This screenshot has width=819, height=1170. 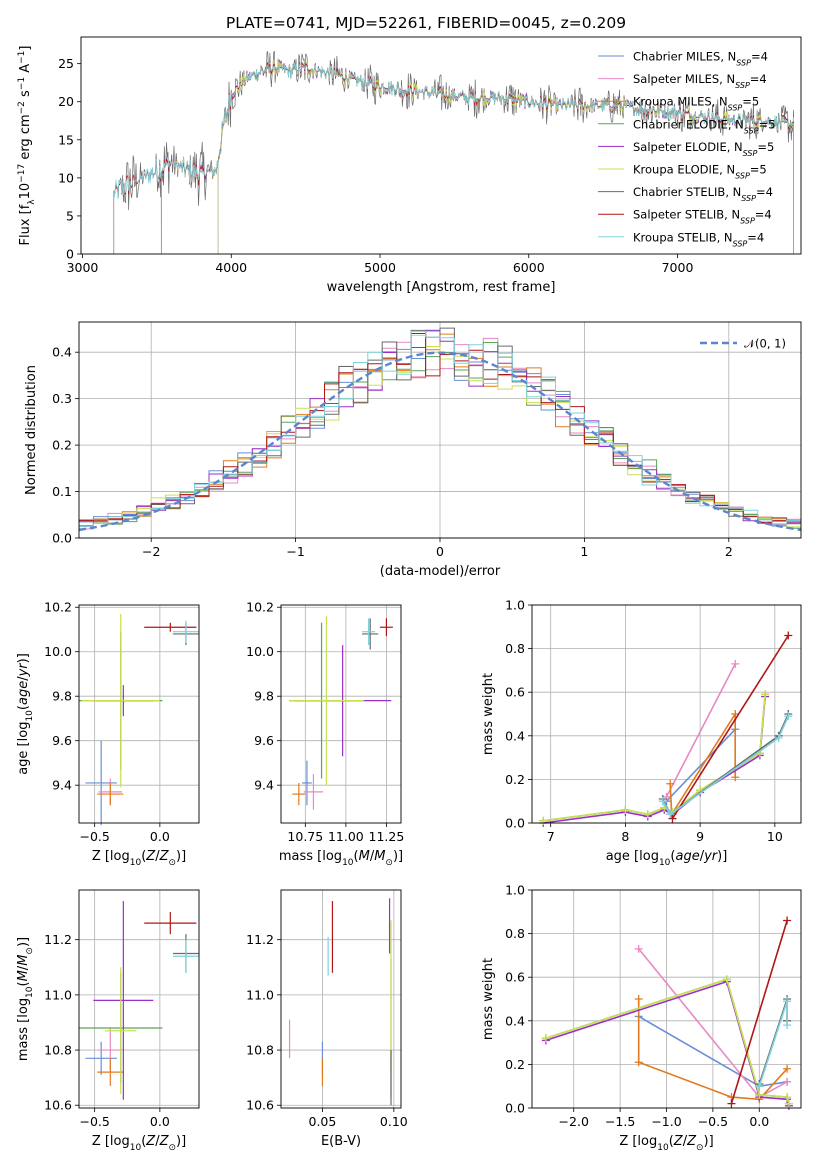 What do you see at coordinates (386, 627) in the screenshot?
I see `errorbar-salpeter-stelib` at bounding box center [386, 627].